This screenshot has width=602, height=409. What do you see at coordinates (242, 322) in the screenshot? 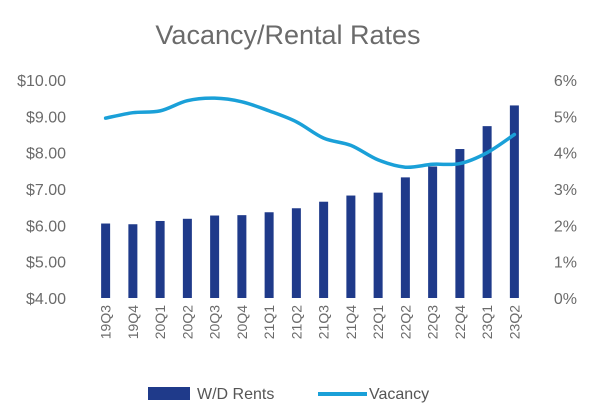
I see `x-axis-tick-label: 20Q4` at bounding box center [242, 322].